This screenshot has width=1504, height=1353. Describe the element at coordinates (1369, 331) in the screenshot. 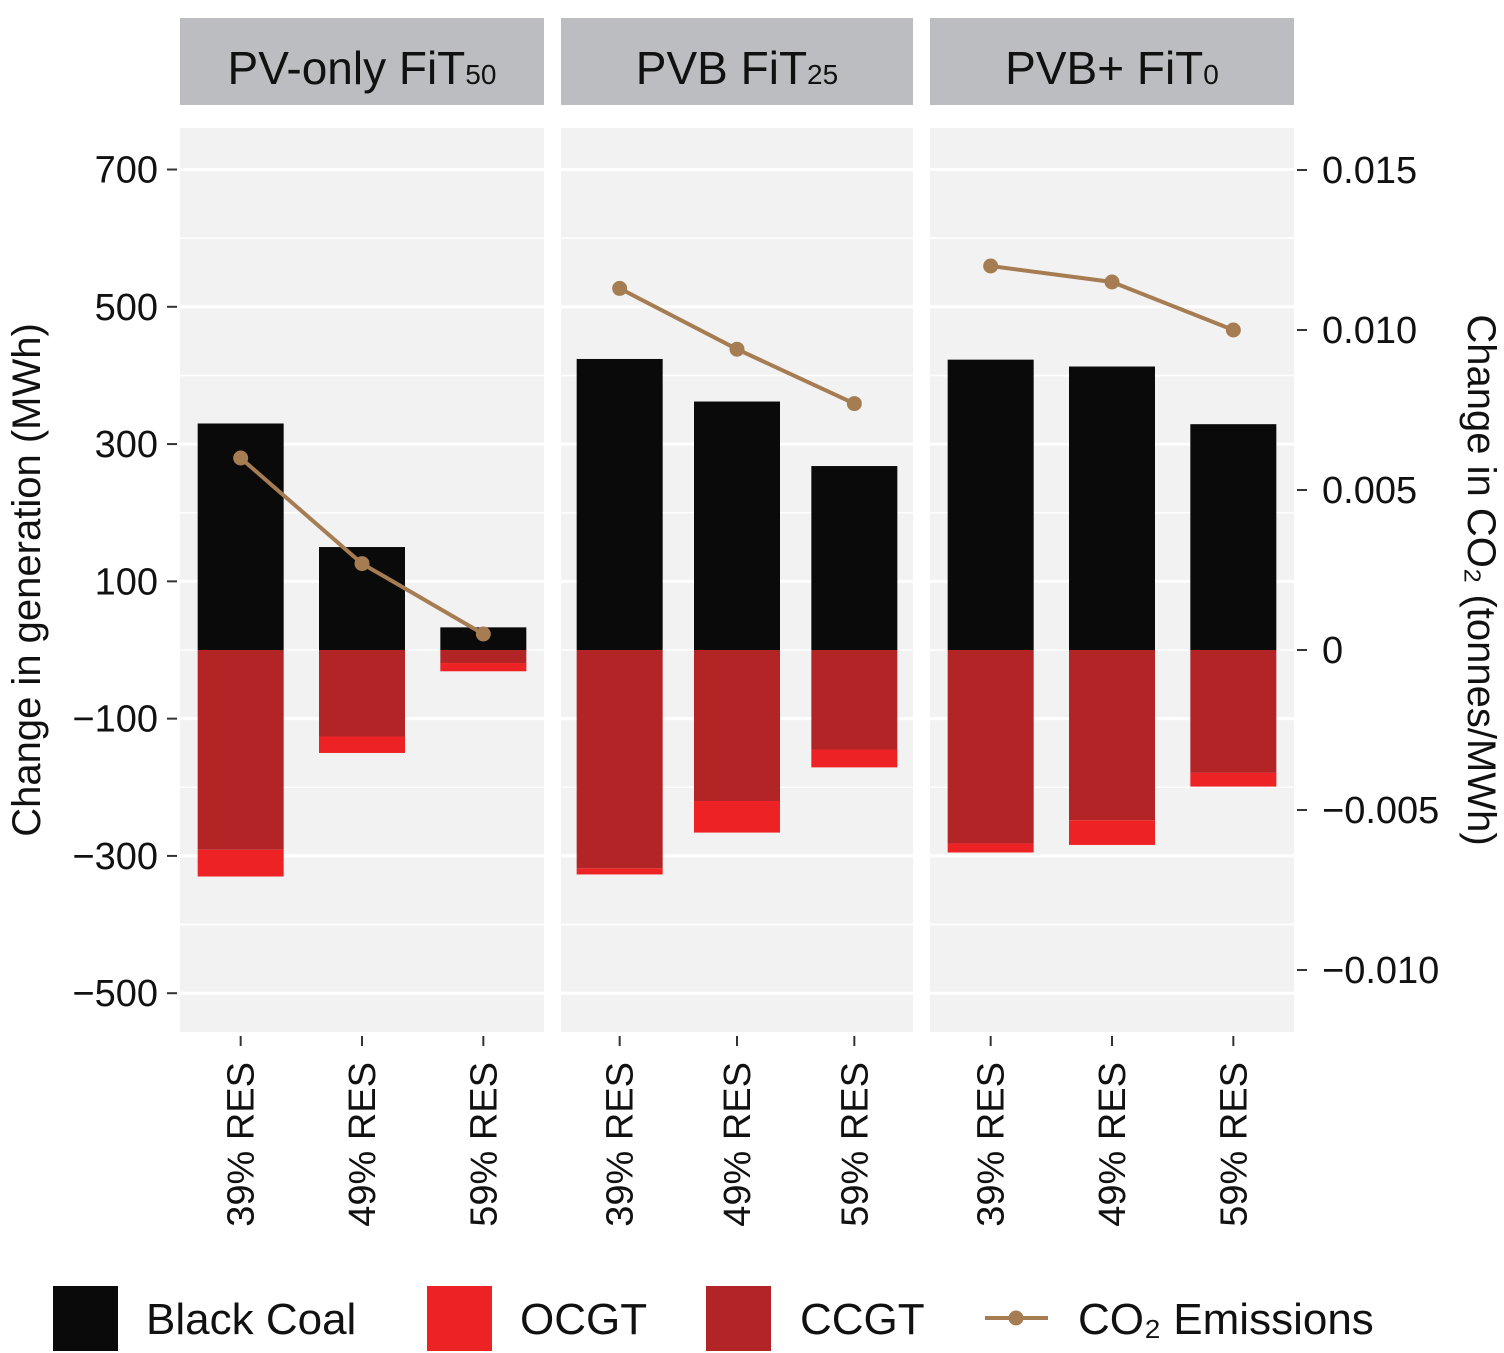

I see `y-right-tick-label: 0.010` at that location.